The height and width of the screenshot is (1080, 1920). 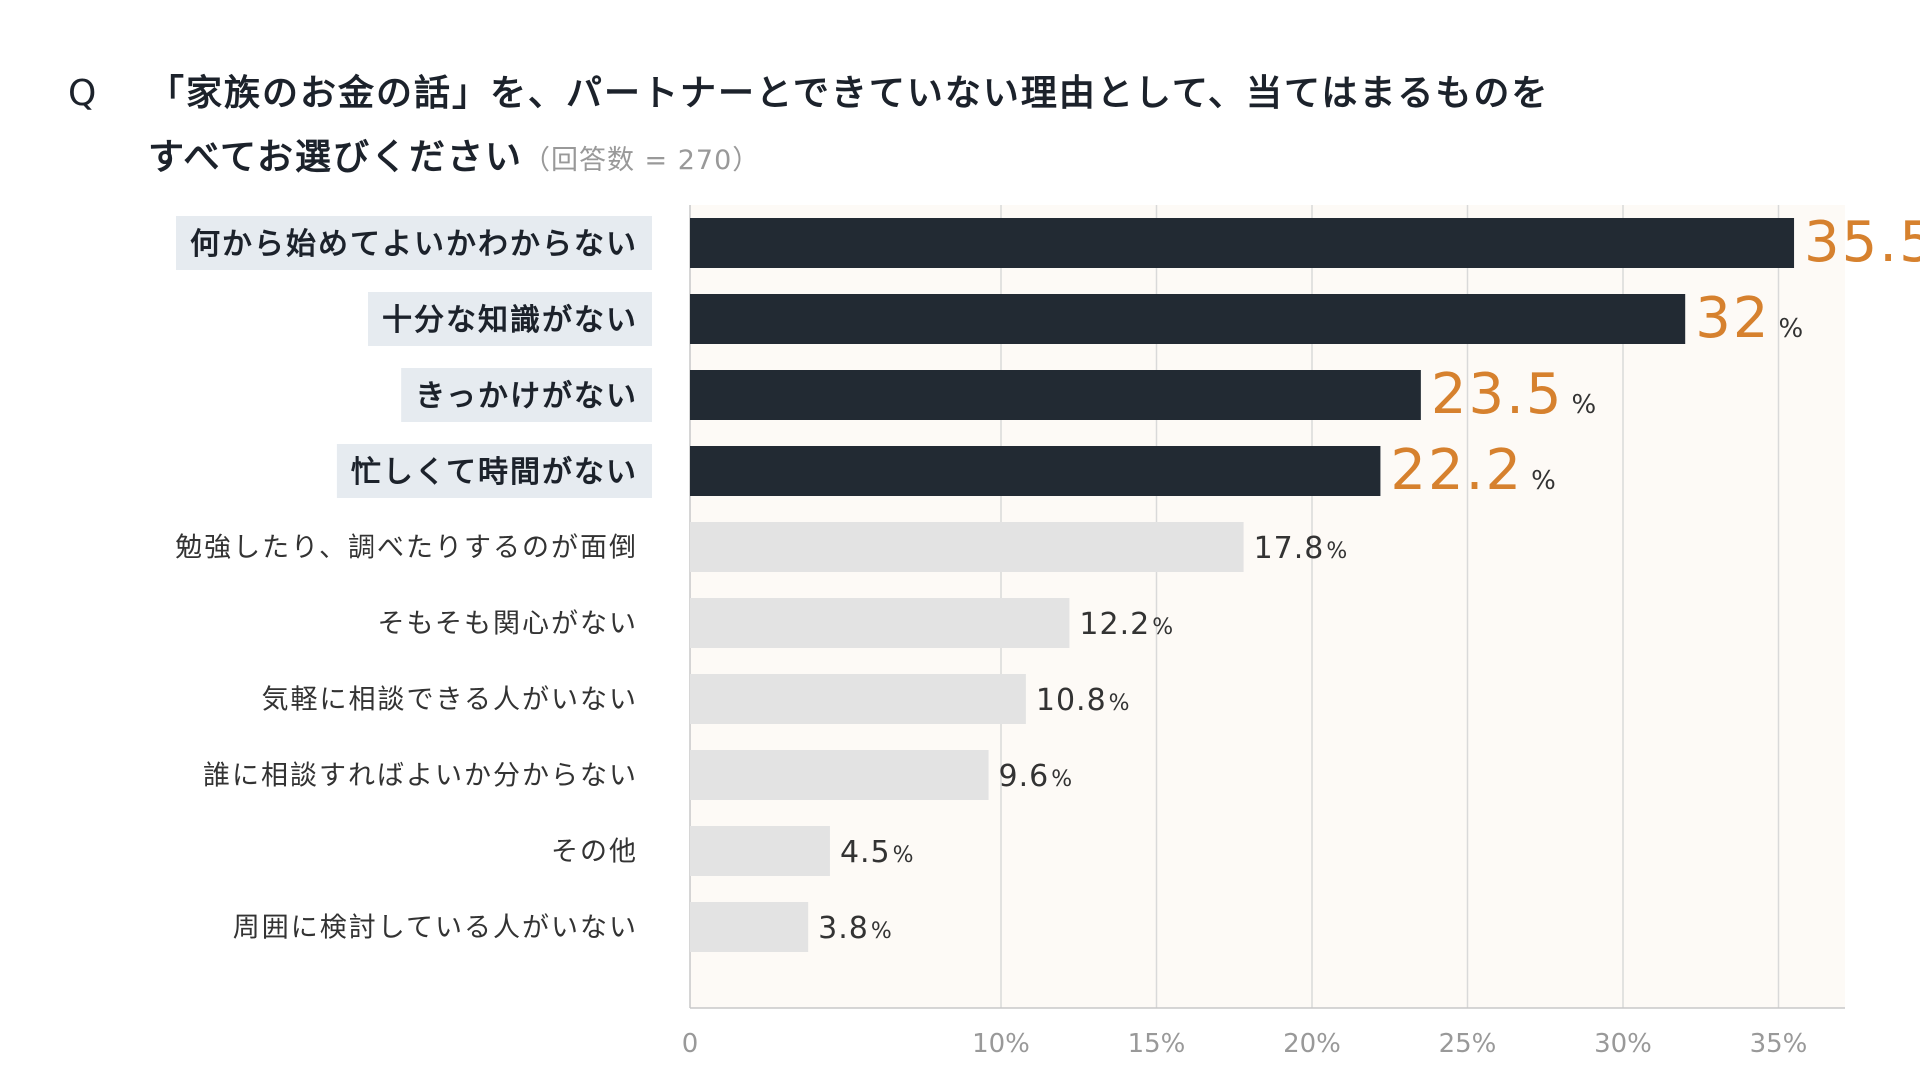 I want to click on category-label: 忙しくて時間がない, so click(x=494, y=472).